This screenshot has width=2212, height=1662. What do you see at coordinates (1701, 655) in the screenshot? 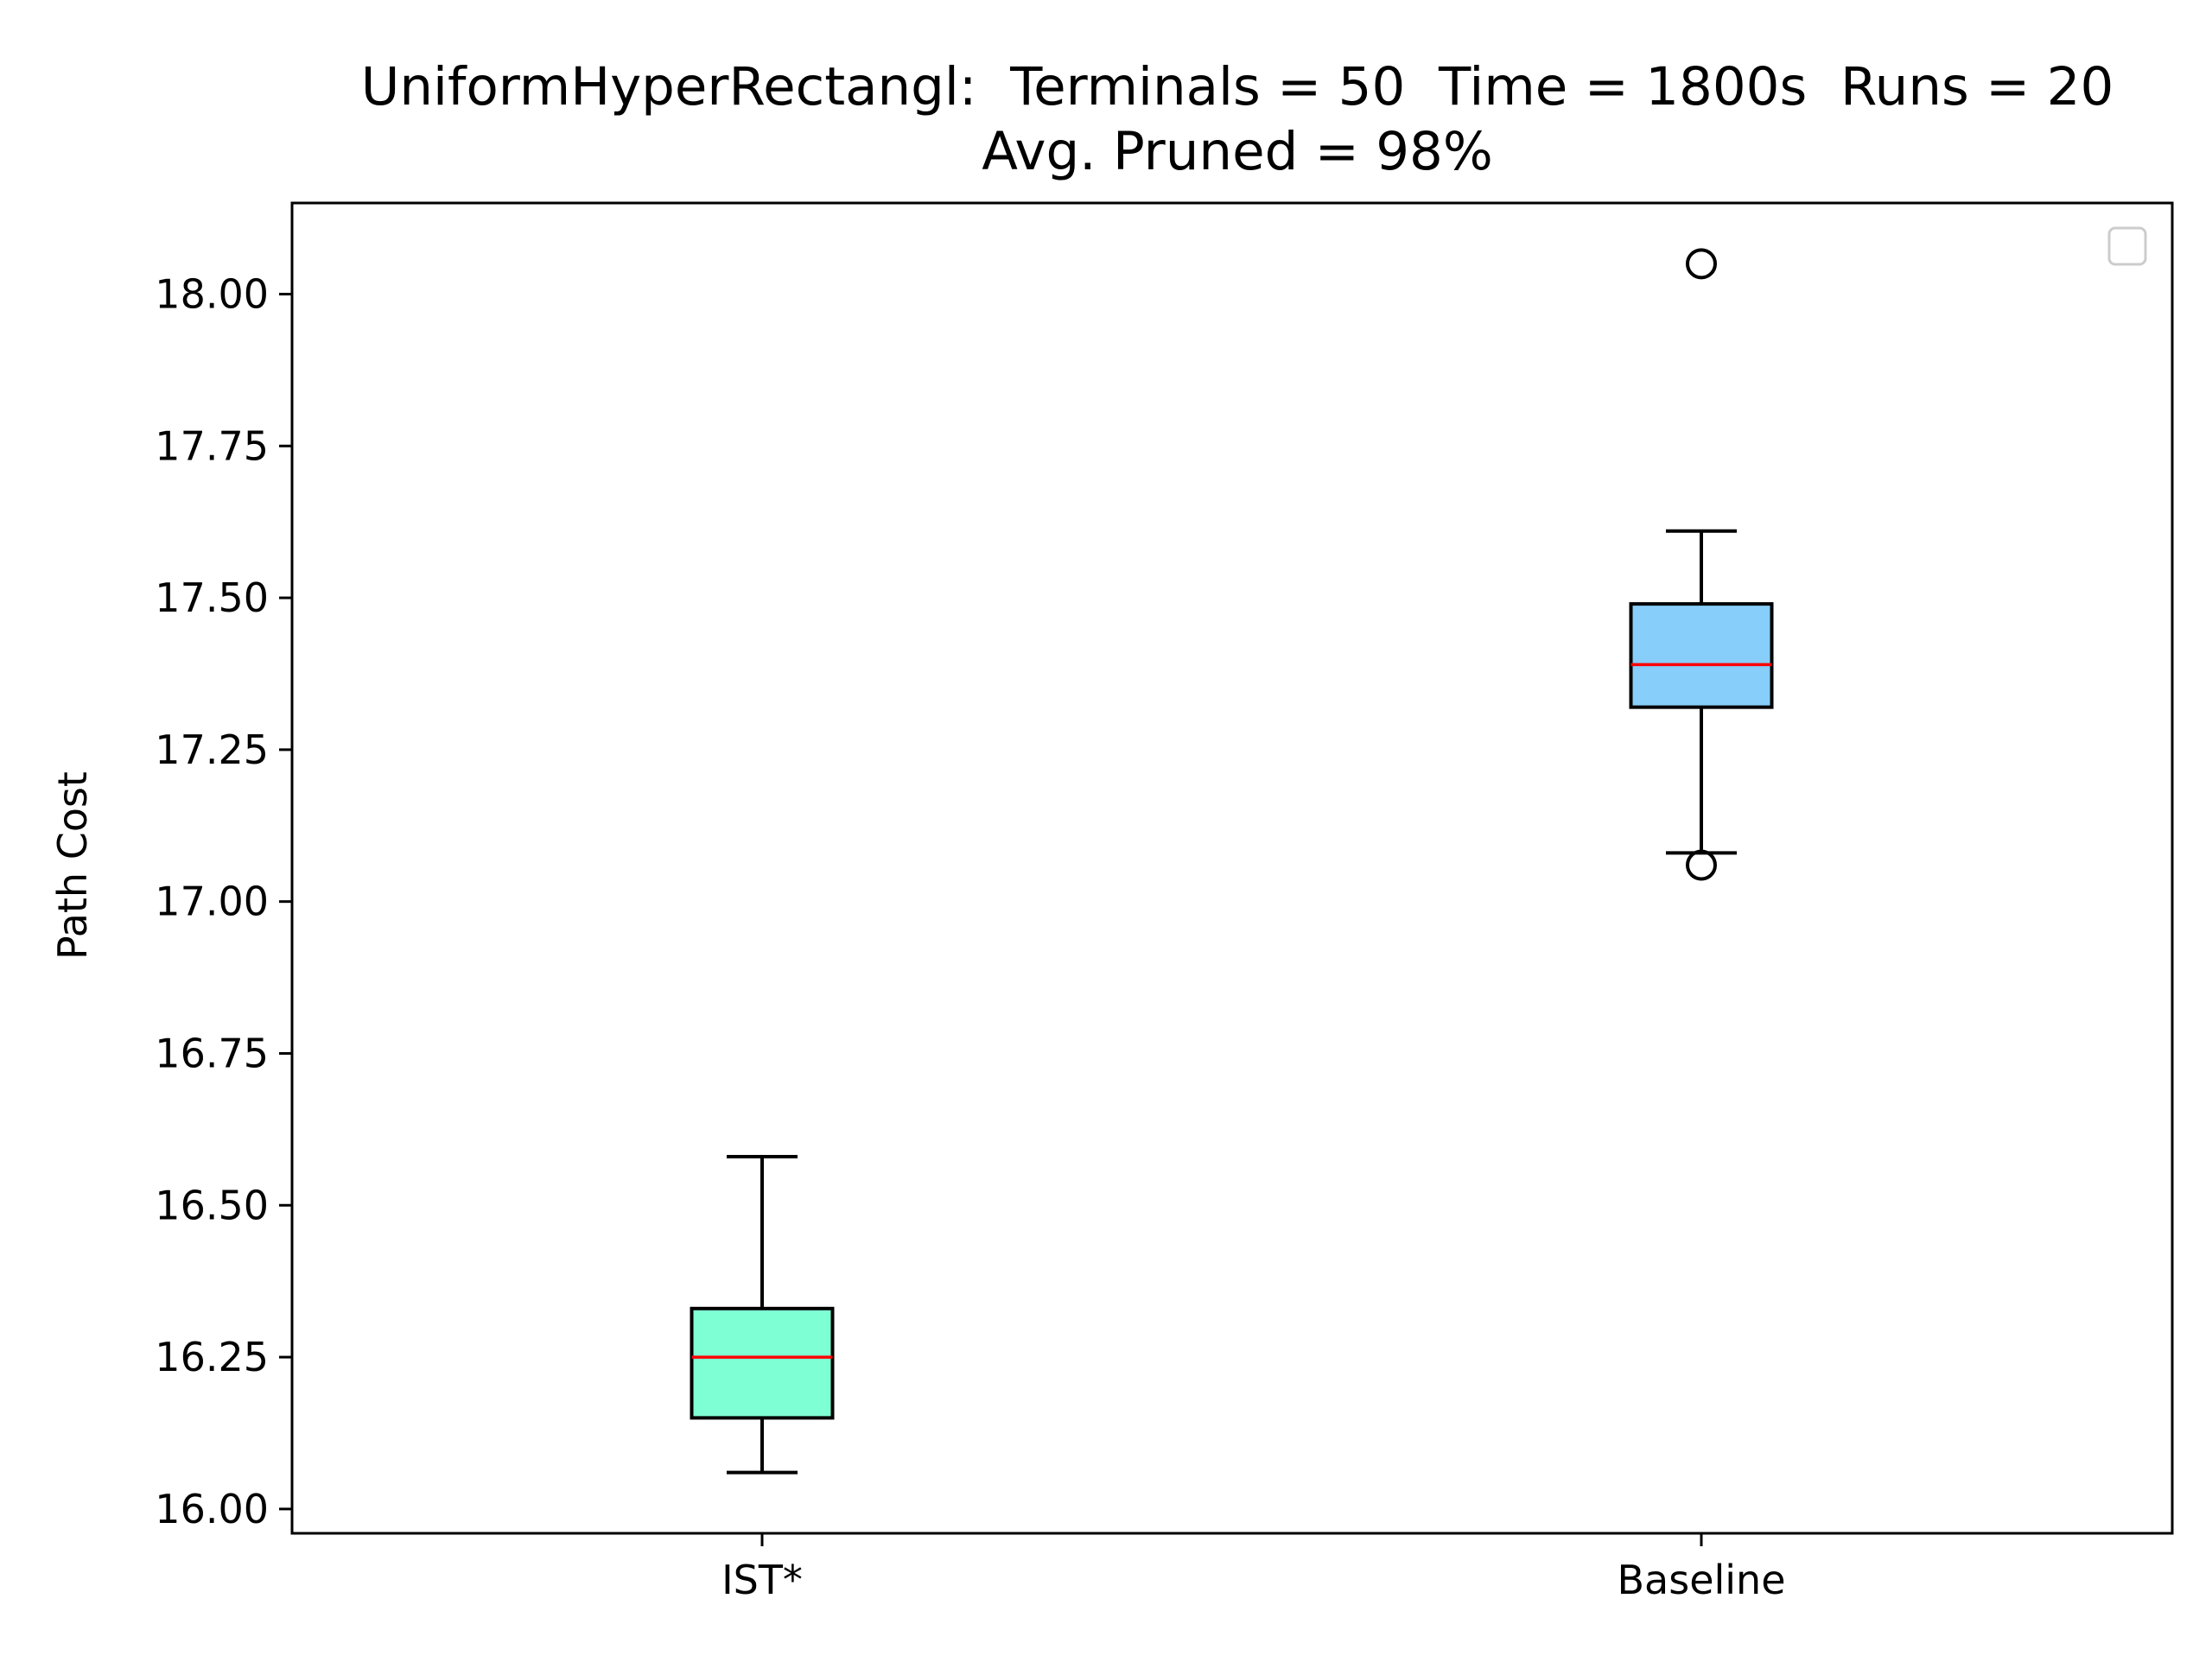
I see `box-baseline` at bounding box center [1701, 655].